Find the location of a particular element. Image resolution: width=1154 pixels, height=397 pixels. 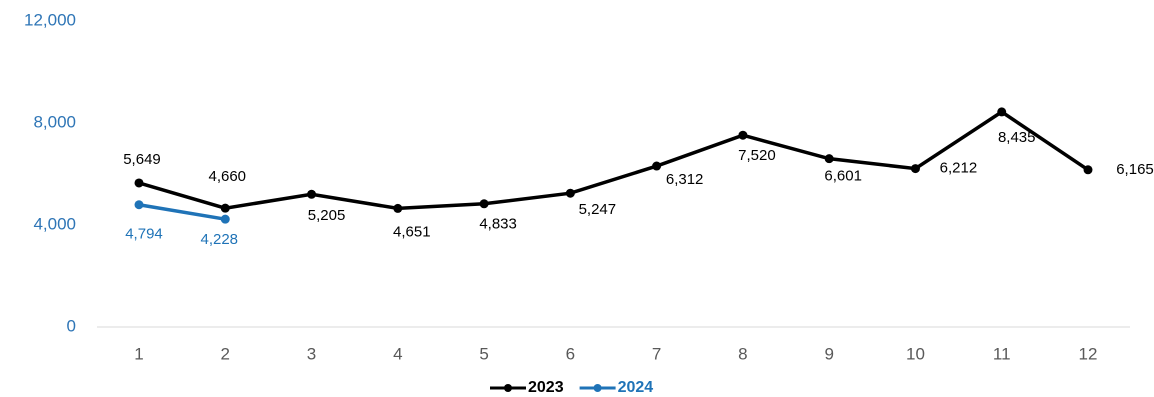

x-tick-label: 8 is located at coordinates (742, 353).